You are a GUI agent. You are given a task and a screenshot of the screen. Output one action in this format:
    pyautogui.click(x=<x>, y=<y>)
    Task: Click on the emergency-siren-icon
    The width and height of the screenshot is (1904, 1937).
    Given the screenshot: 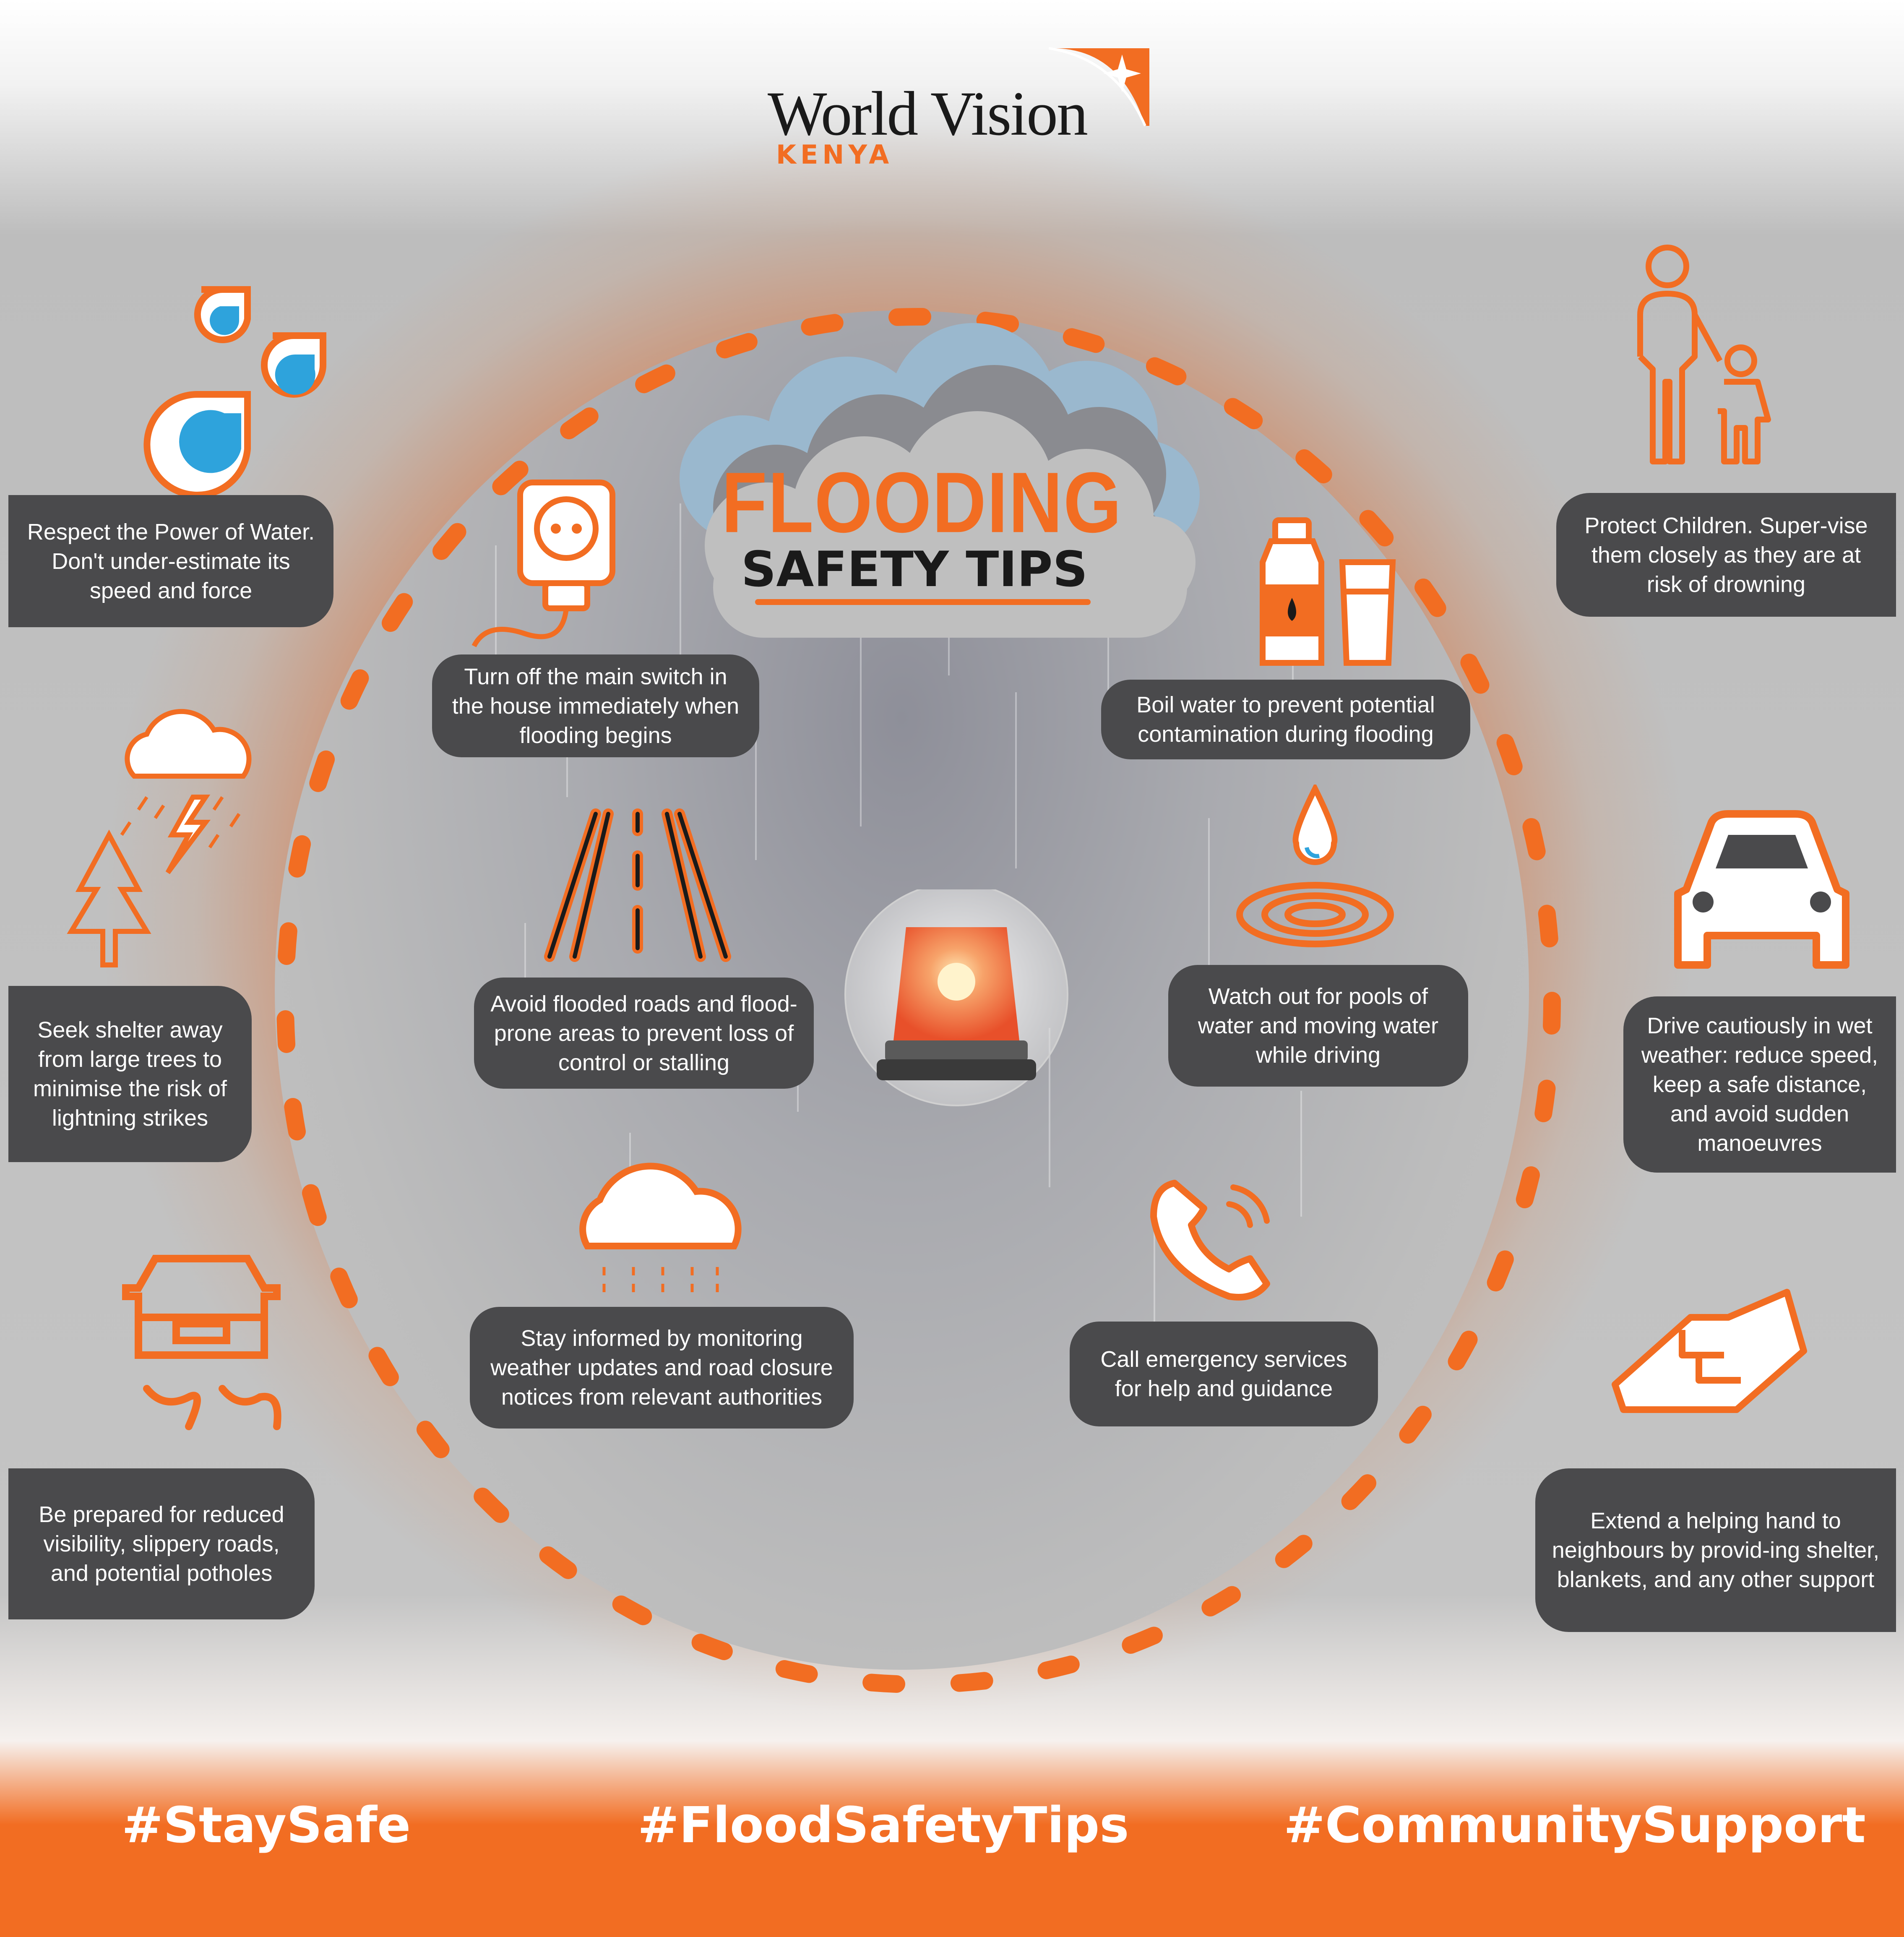 What is the action you would take?
    pyautogui.click(x=956, y=997)
    